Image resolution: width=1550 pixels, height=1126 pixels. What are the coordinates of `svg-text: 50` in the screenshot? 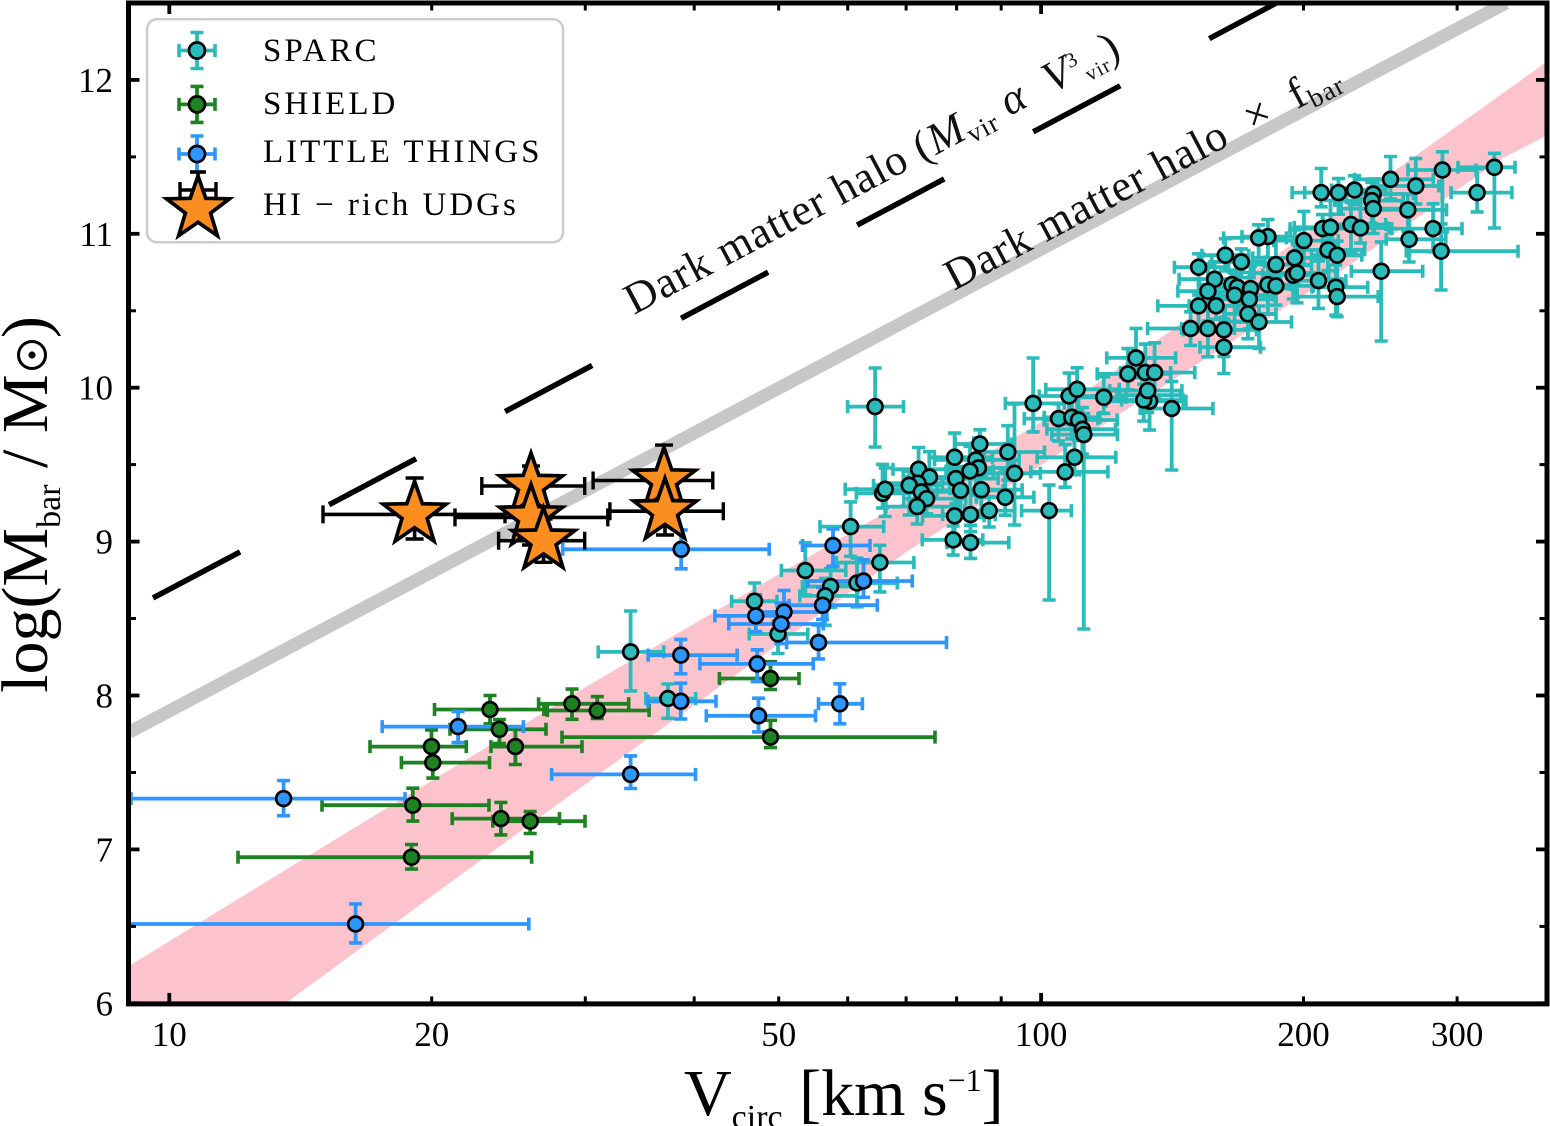 It's located at (778, 1034).